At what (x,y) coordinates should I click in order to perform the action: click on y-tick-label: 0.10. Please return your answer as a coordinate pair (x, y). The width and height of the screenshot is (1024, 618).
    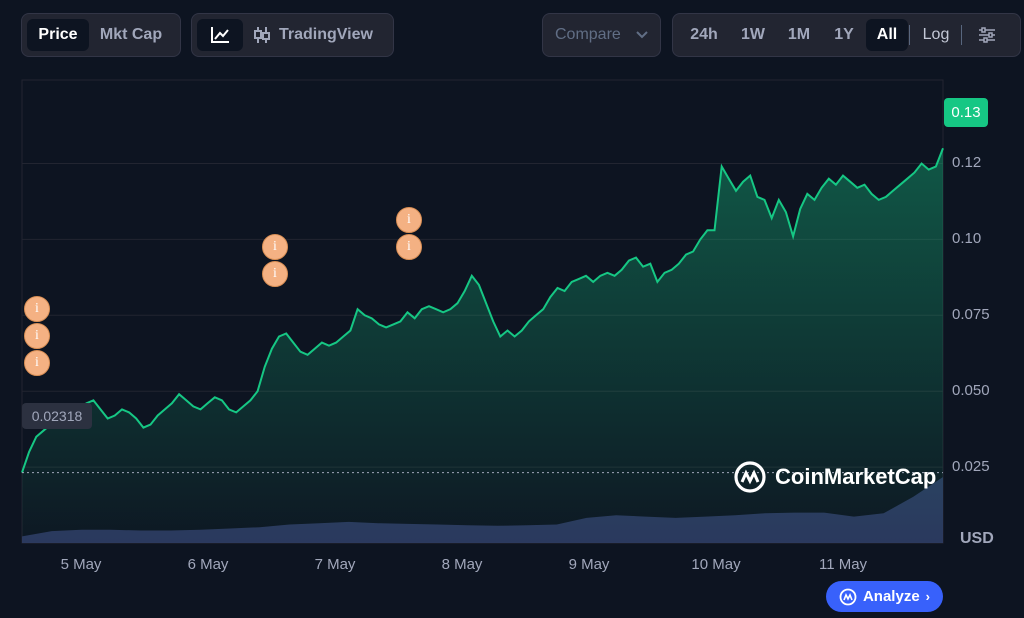
    Looking at the image, I should click on (967, 239).